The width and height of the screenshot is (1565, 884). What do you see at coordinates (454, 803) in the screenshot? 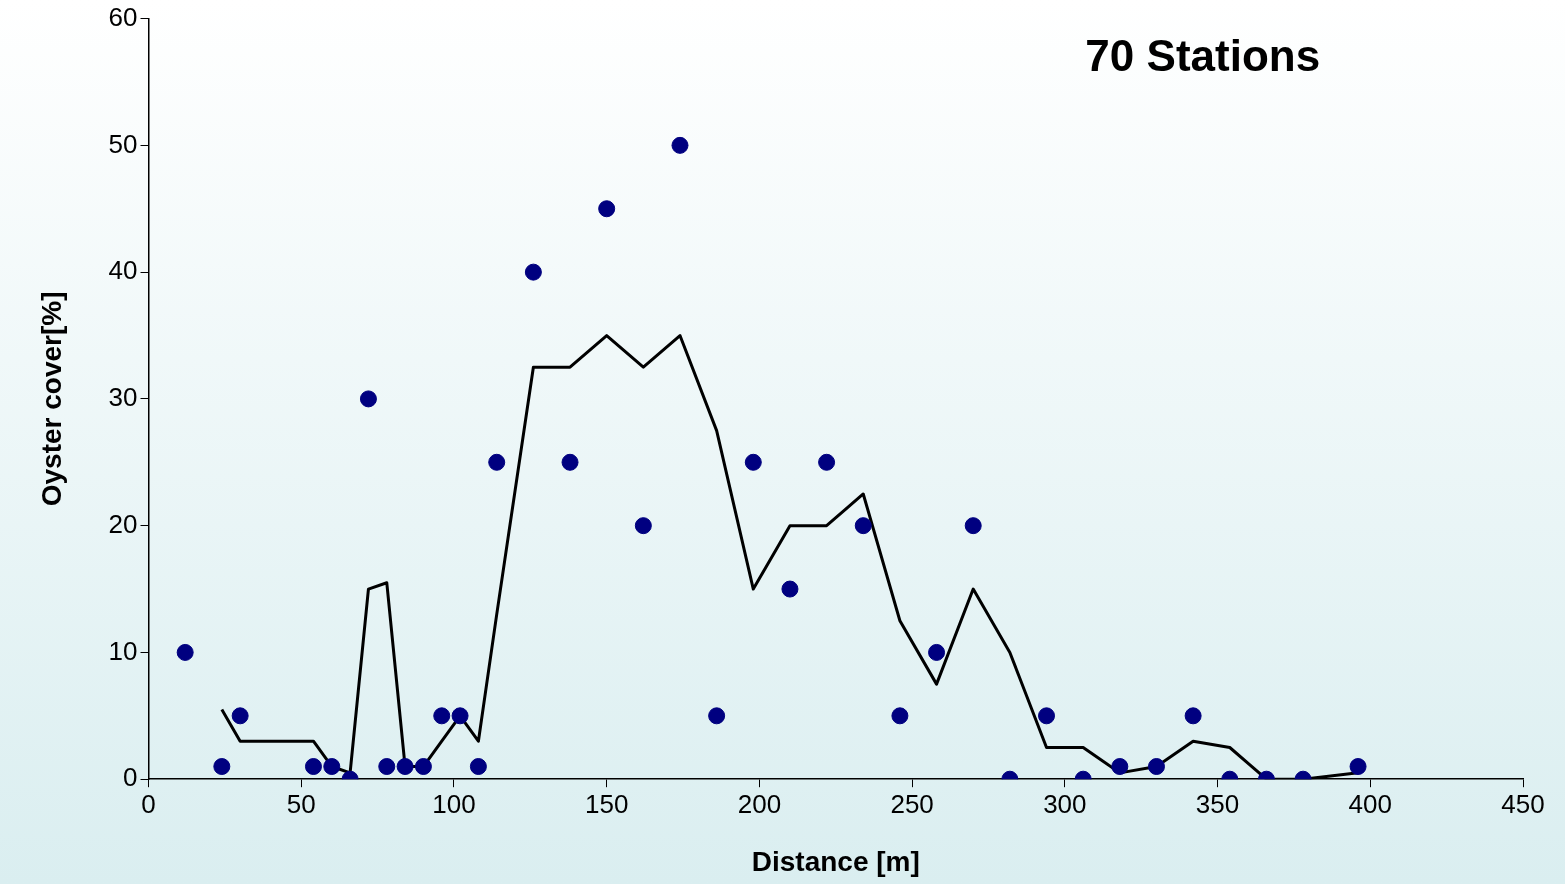
I see `x-tick-label: 100` at bounding box center [454, 803].